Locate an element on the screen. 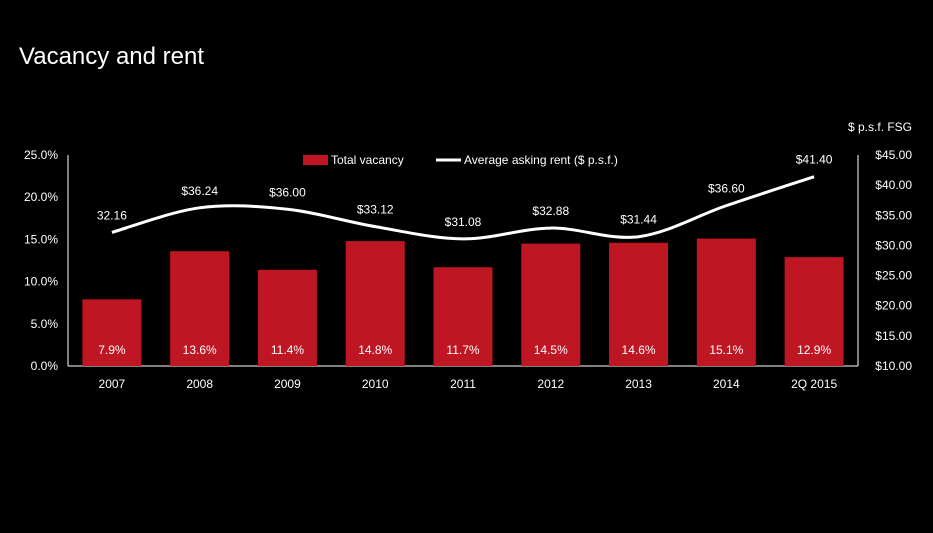  vacancy-bar-label: 15.1% is located at coordinates (726, 350).